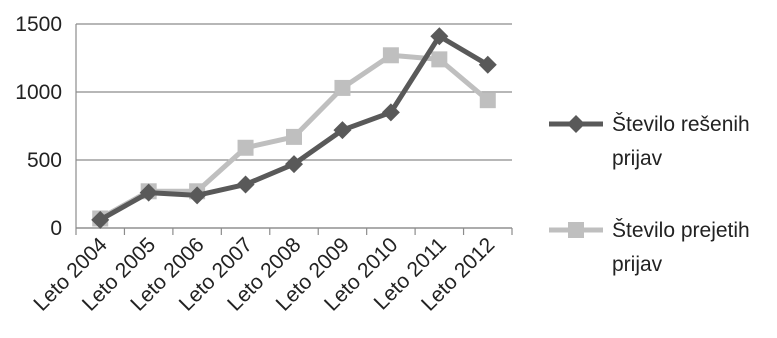 The image size is (777, 338). I want to click on y-tick-label: 500, so click(44, 160).